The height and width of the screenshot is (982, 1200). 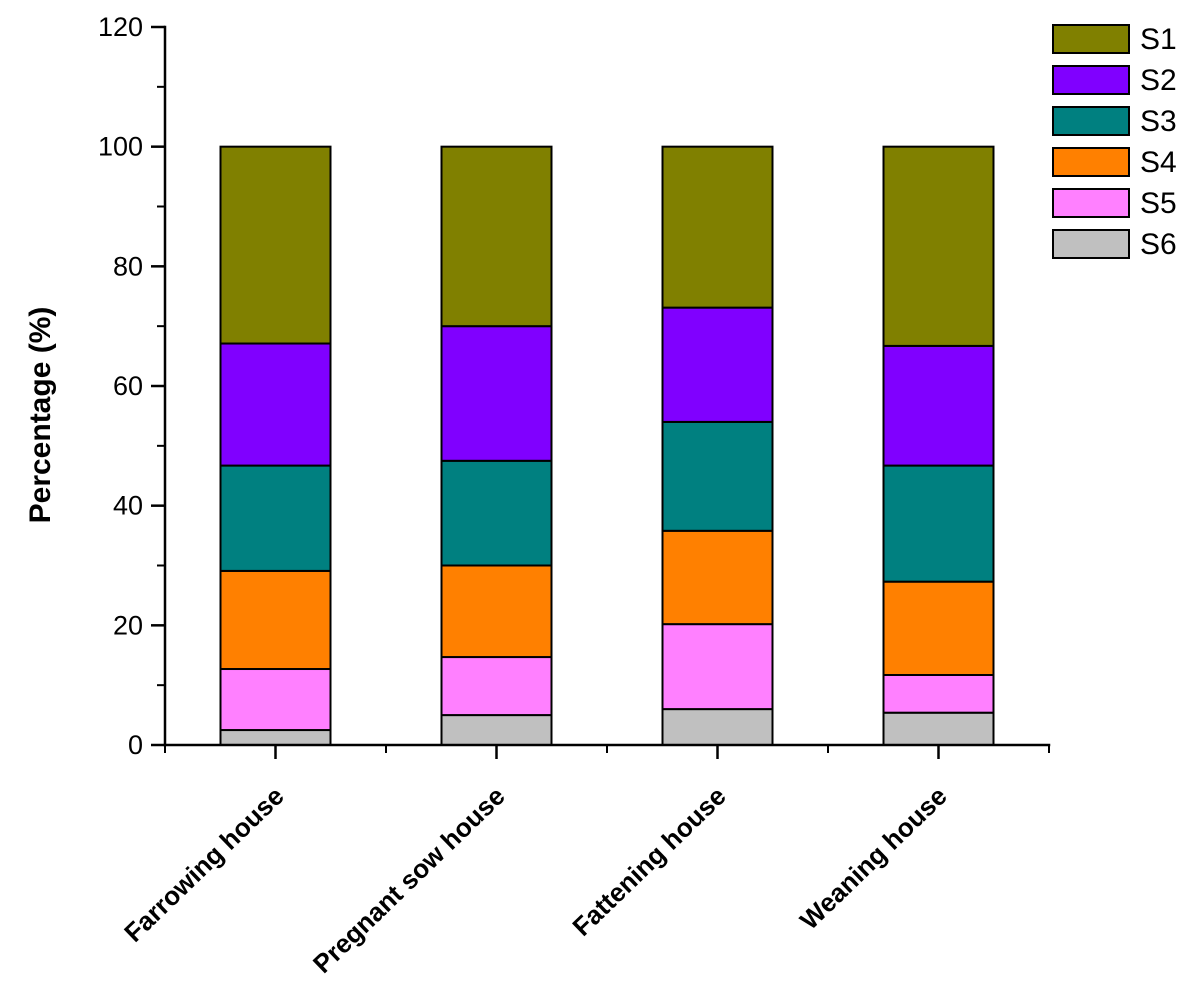 I want to click on legend-label-S1: S1, so click(x=1158, y=39).